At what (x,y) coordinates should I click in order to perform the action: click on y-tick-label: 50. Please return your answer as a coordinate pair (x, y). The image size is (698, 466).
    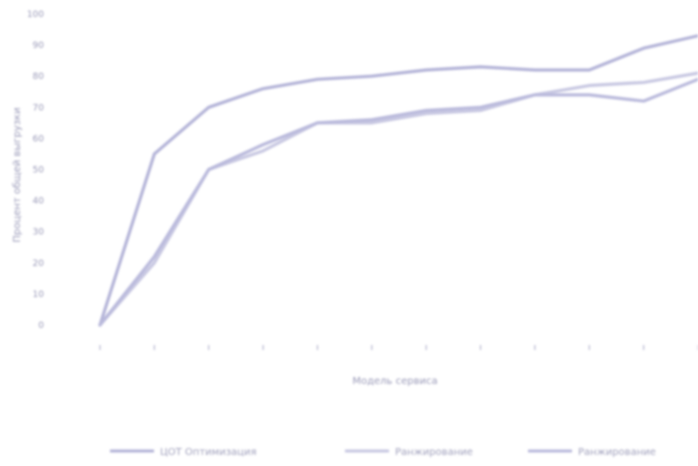
    Looking at the image, I should click on (39, 171).